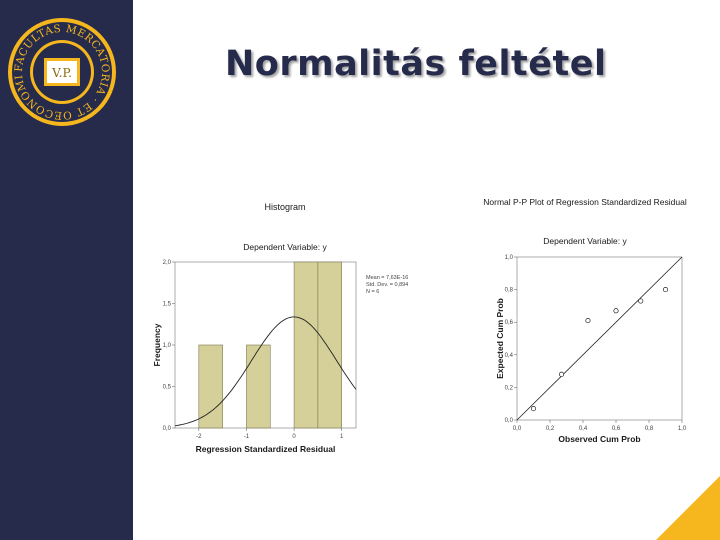 This screenshot has height=540, width=720. I want to click on pp-xtick-label: 0,6, so click(616, 429).